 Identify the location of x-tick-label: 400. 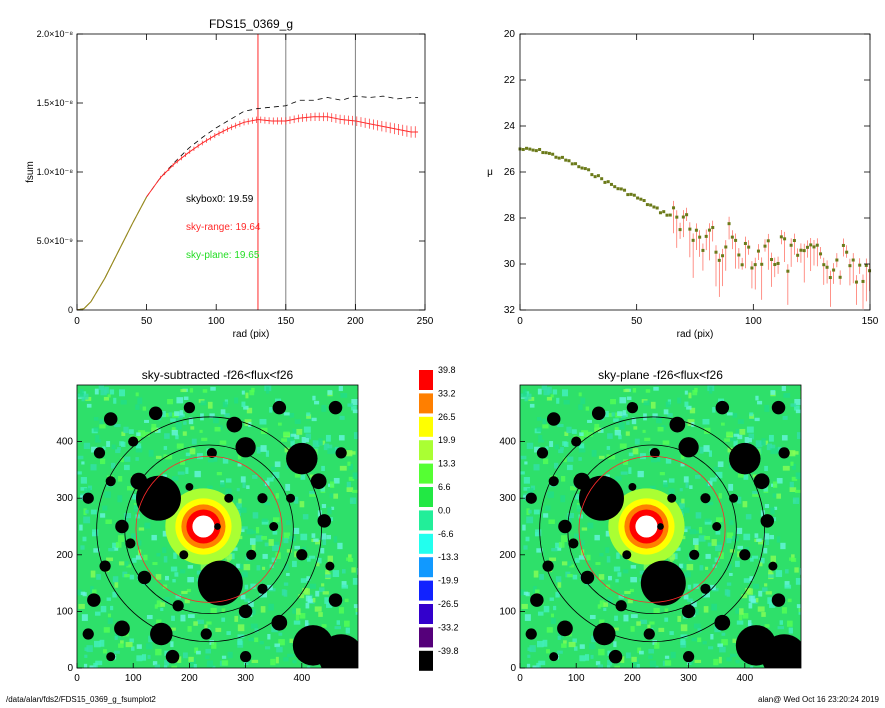
(744, 678).